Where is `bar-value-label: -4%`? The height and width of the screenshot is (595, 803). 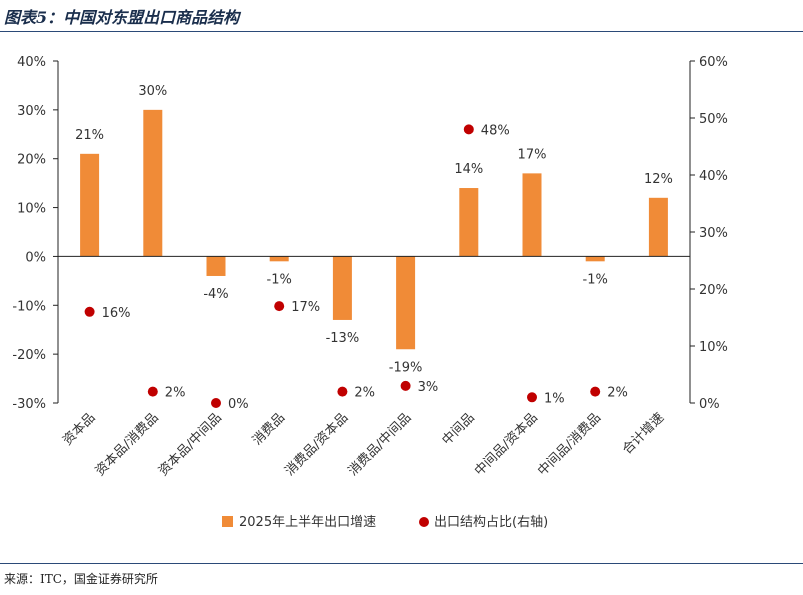
bar-value-label: -4% is located at coordinates (215, 294).